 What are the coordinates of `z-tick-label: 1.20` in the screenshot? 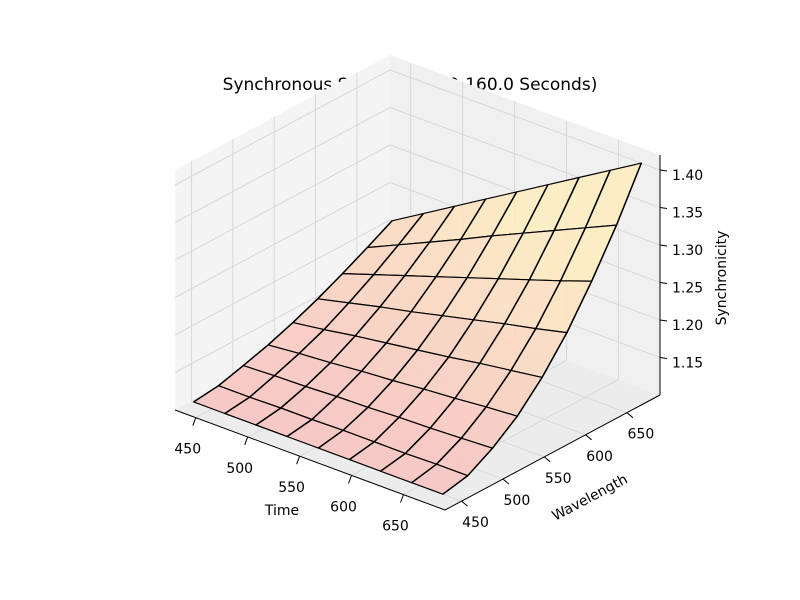 It's located at (687, 326).